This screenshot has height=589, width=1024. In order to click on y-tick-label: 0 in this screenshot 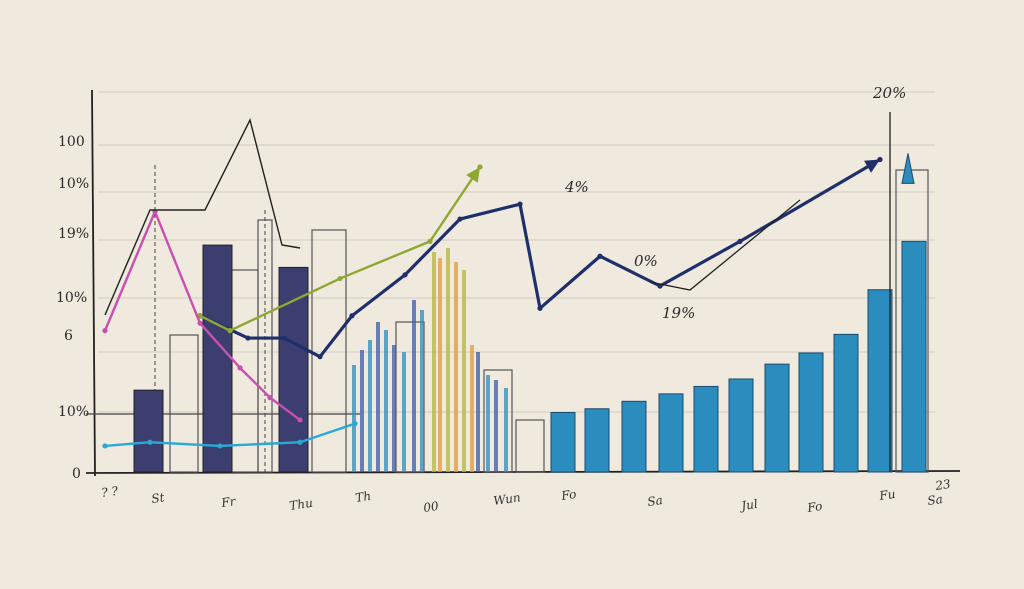, I will do `click(76, 474)`.